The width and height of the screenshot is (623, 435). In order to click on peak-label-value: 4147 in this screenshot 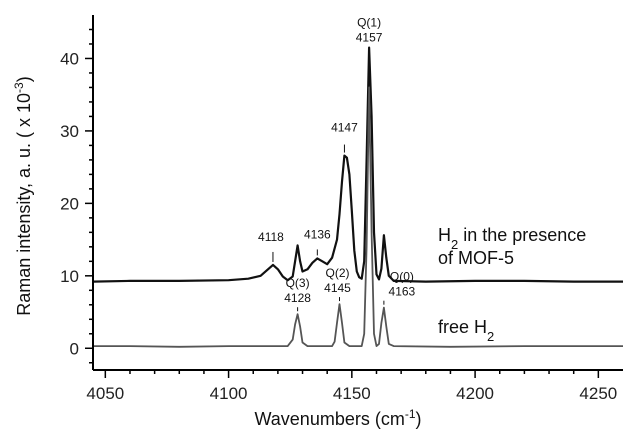, I will do `click(344, 128)`.